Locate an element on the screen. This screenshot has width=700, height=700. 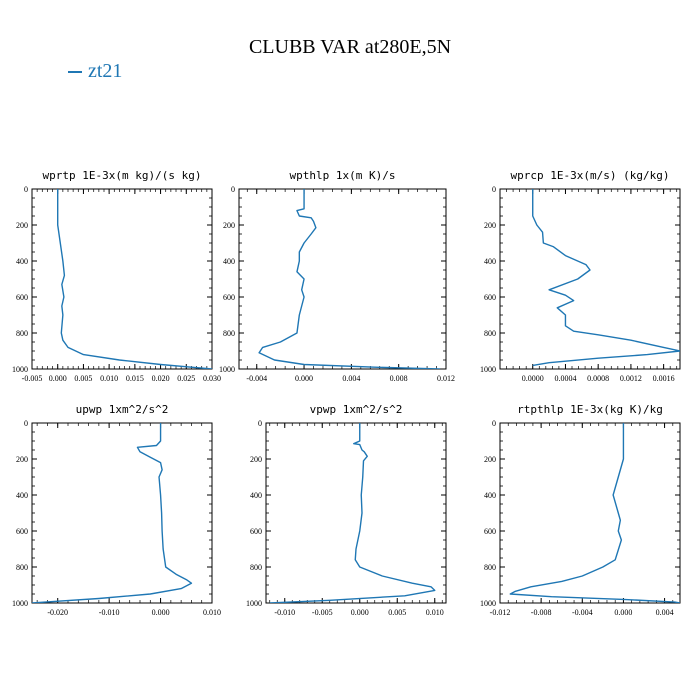
x-tick-label: 0.030 is located at coordinates (212, 378).